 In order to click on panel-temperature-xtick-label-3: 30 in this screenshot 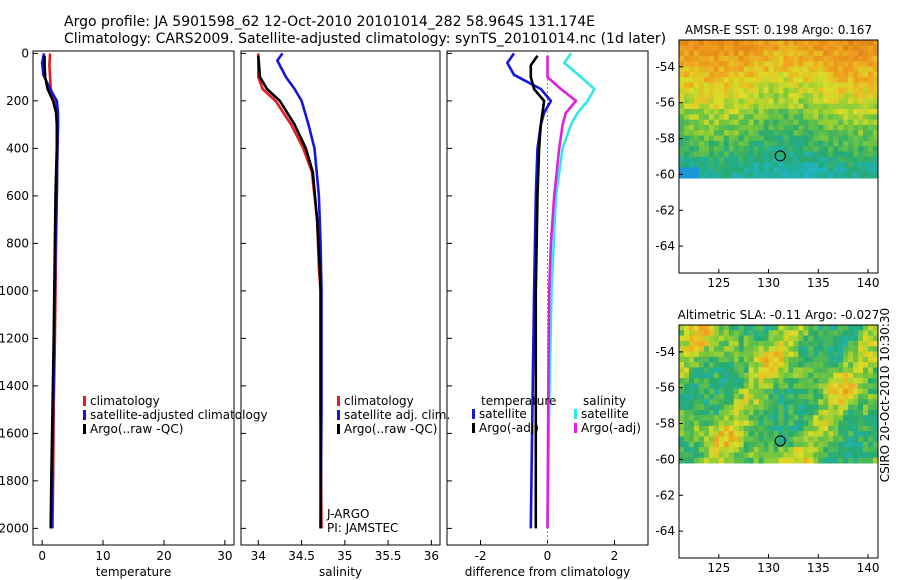, I will do `click(224, 556)`.